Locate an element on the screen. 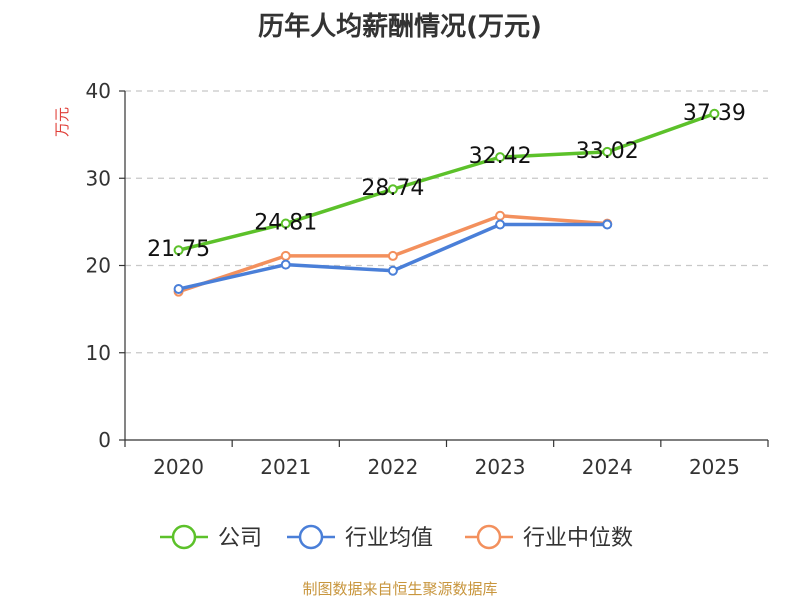 The width and height of the screenshot is (800, 600). legend: 公司 行业均值 行业中位数 is located at coordinates (396, 537).